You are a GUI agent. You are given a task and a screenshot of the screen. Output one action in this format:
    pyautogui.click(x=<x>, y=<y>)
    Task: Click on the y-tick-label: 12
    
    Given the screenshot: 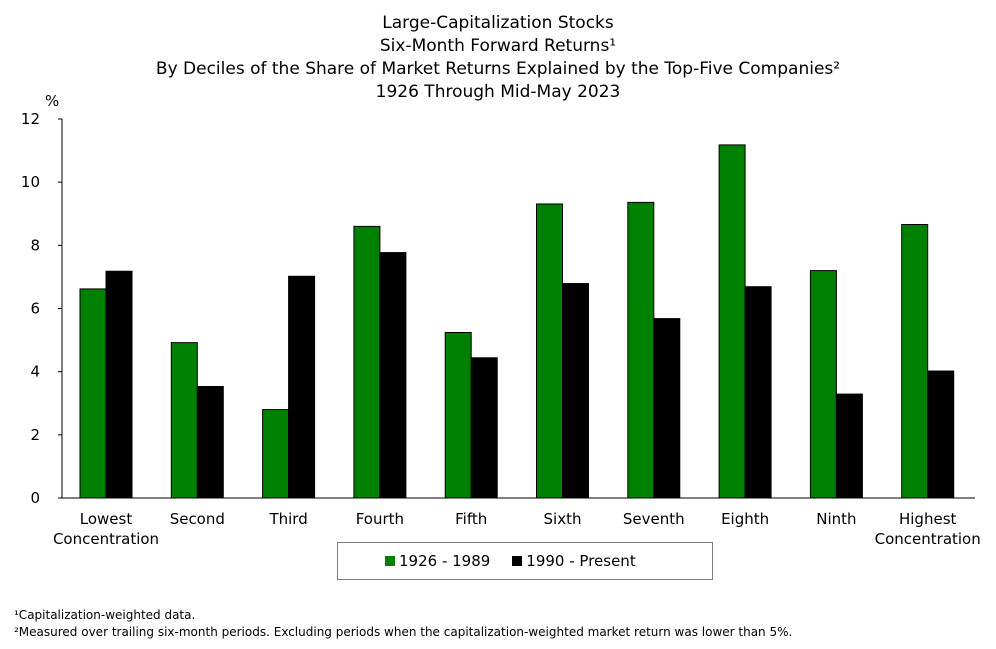 What is the action you would take?
    pyautogui.click(x=30, y=119)
    